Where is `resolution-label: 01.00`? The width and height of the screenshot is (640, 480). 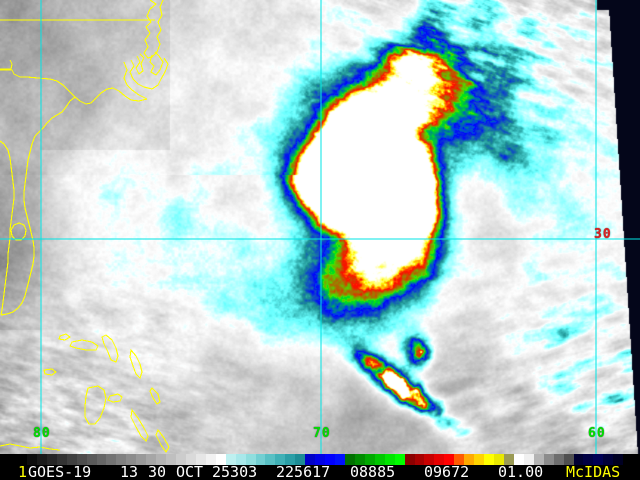 resolution-label: 01.00 is located at coordinates (521, 471).